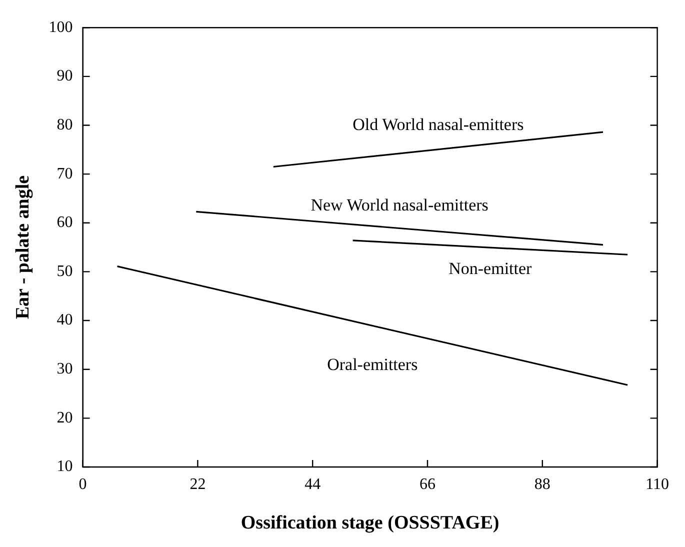 This screenshot has width=685, height=547. I want to click on x-tick-label: 44, so click(312, 484).